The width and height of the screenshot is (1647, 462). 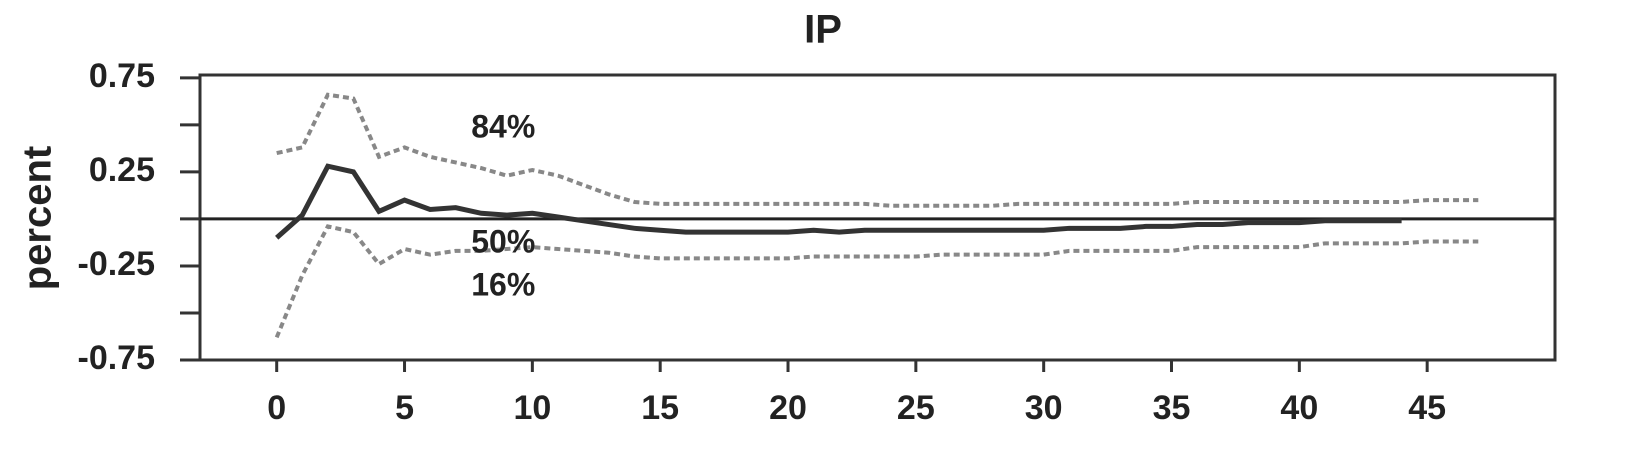 I want to click on y-tick-label: 0.75, so click(x=122, y=76).